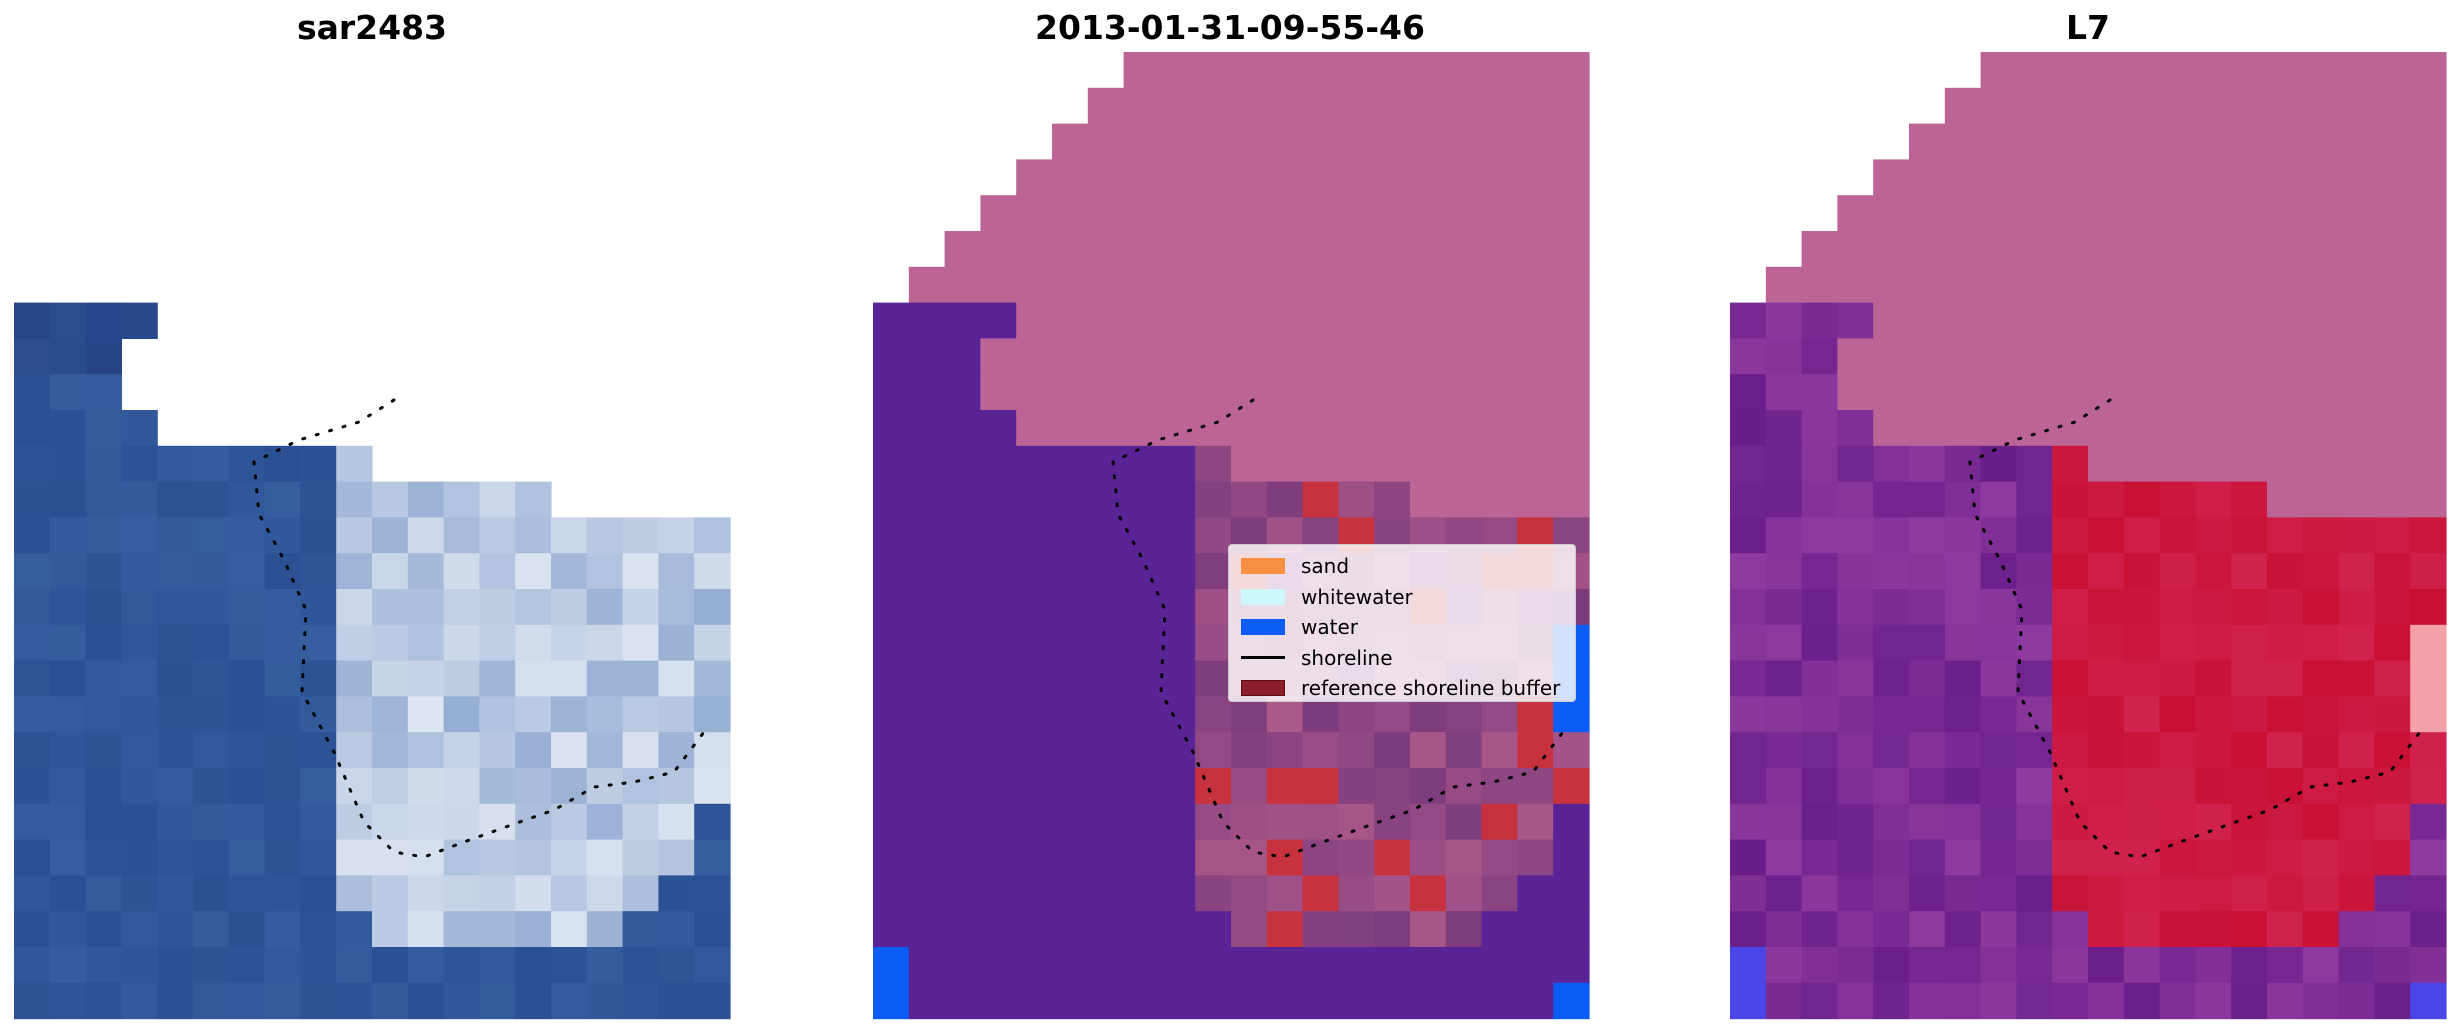 The width and height of the screenshot is (2460, 1033). Describe the element at coordinates (1406, 627) in the screenshot. I see `legend-item-water: water` at that location.